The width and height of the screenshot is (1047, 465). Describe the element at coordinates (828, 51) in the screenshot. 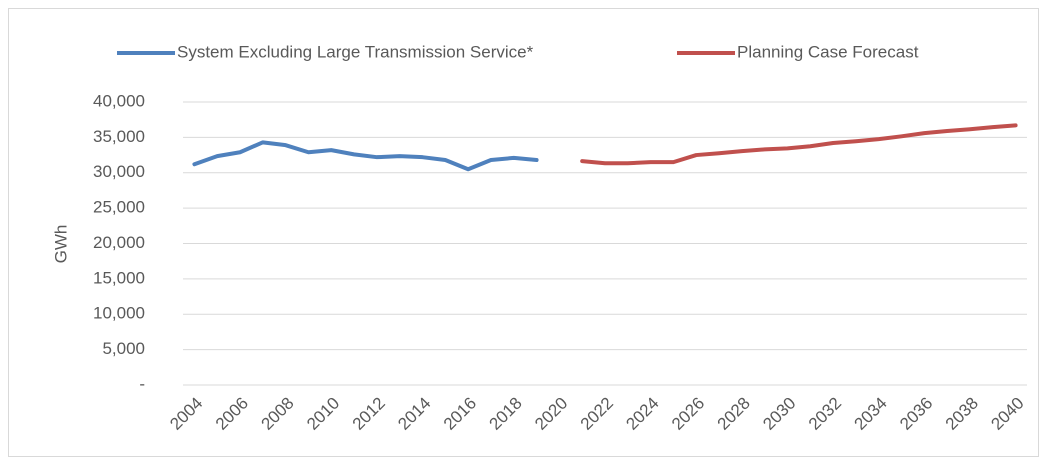

I see `legend-label: Planning Case Forecast` at that location.